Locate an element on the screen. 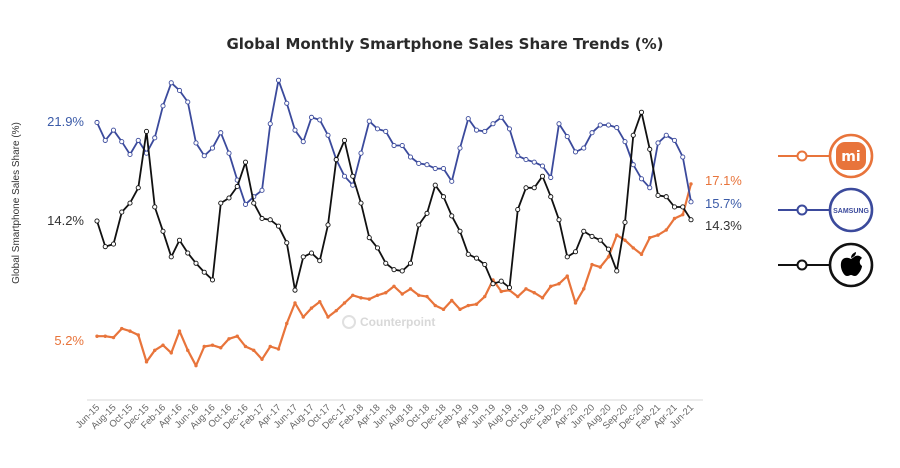 Image resolution: width=900 pixels, height=468 pixels. start-value-label-apple: 14.2% is located at coordinates (65, 220).